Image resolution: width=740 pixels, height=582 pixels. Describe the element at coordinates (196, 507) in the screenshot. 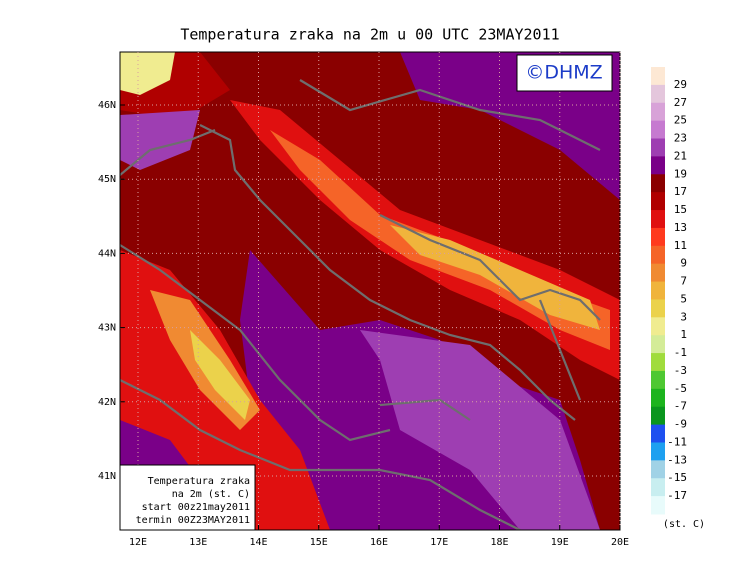

I see `info-line: start 00z21may2011` at that location.